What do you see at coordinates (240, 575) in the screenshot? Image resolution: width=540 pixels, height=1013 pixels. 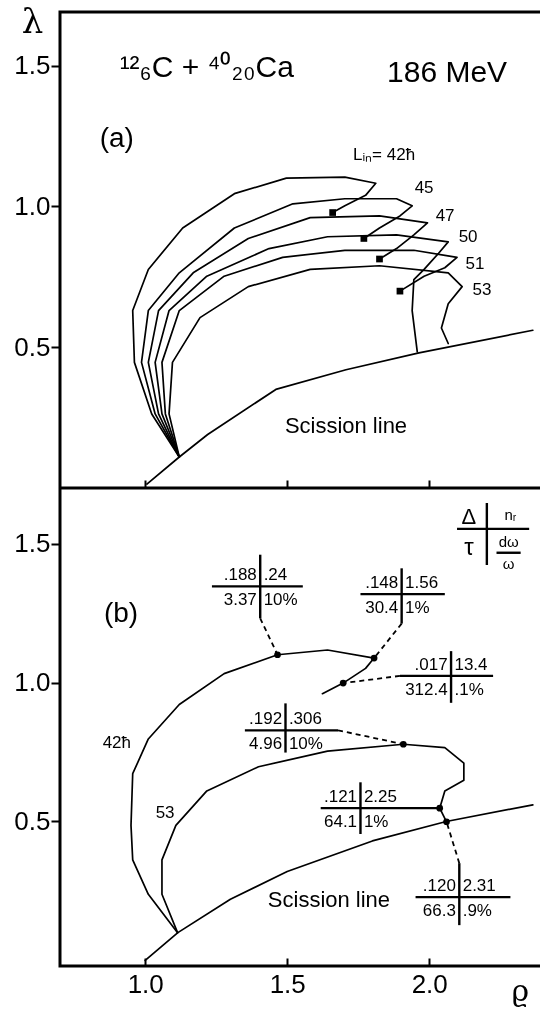 I see `annotation: .188` at bounding box center [240, 575].